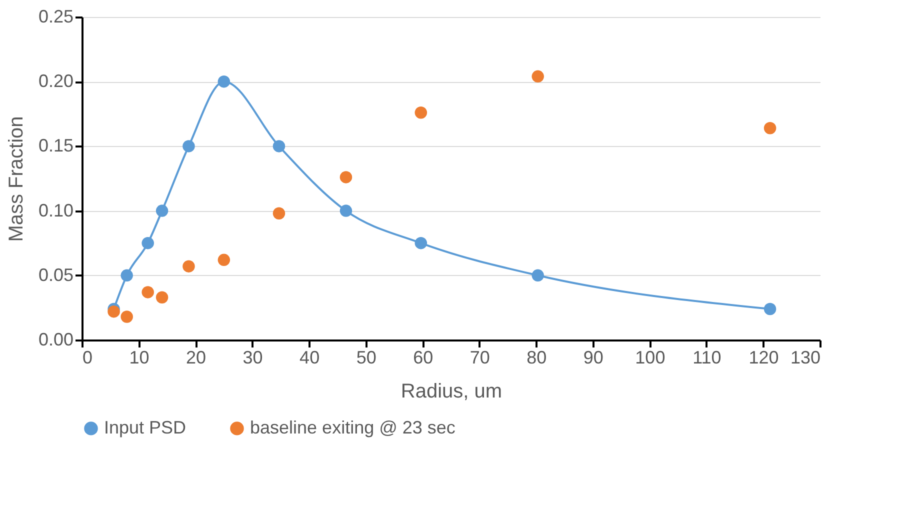 The image size is (908, 514). What do you see at coordinates (650, 358) in the screenshot?
I see `x-tick-label: 100` at bounding box center [650, 358].